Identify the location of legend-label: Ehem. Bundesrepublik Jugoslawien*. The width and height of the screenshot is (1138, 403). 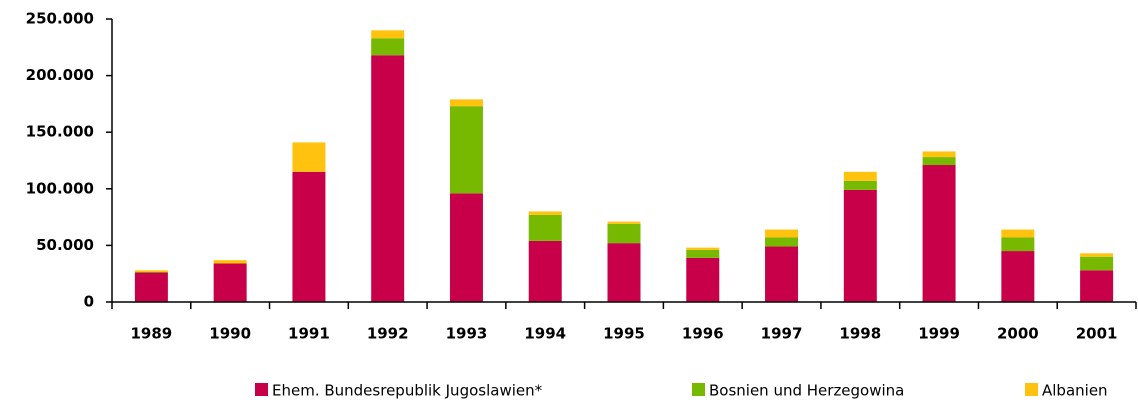
(407, 391).